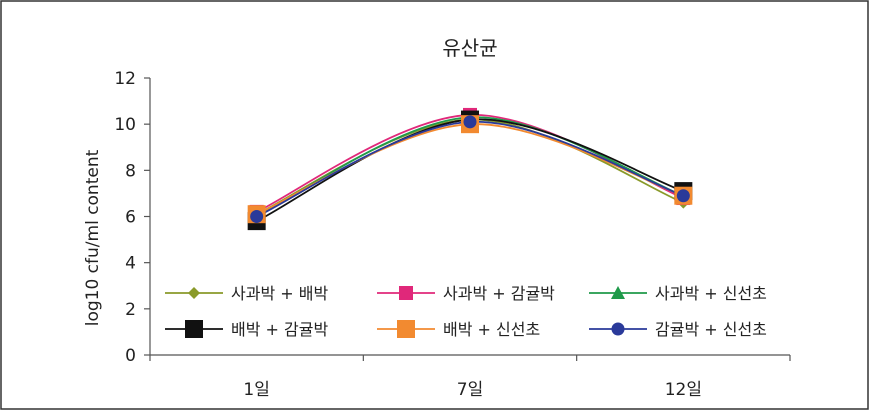 This screenshot has height=414, width=869. I want to click on legend-label: 배박 + 감귤박, so click(279, 329).